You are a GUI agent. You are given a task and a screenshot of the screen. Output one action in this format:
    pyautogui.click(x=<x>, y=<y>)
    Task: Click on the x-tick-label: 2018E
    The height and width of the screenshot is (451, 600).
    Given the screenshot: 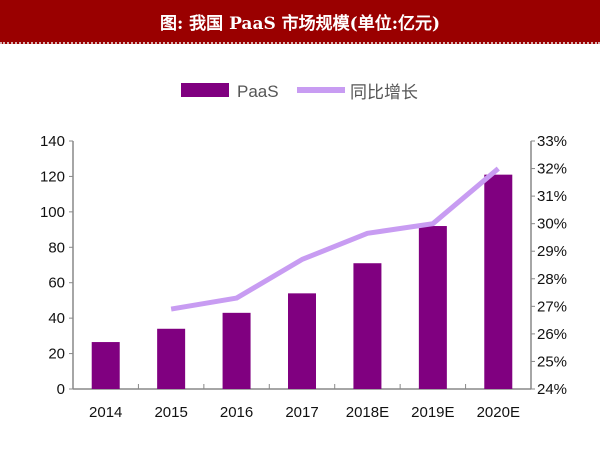 What is the action you would take?
    pyautogui.click(x=367, y=412)
    